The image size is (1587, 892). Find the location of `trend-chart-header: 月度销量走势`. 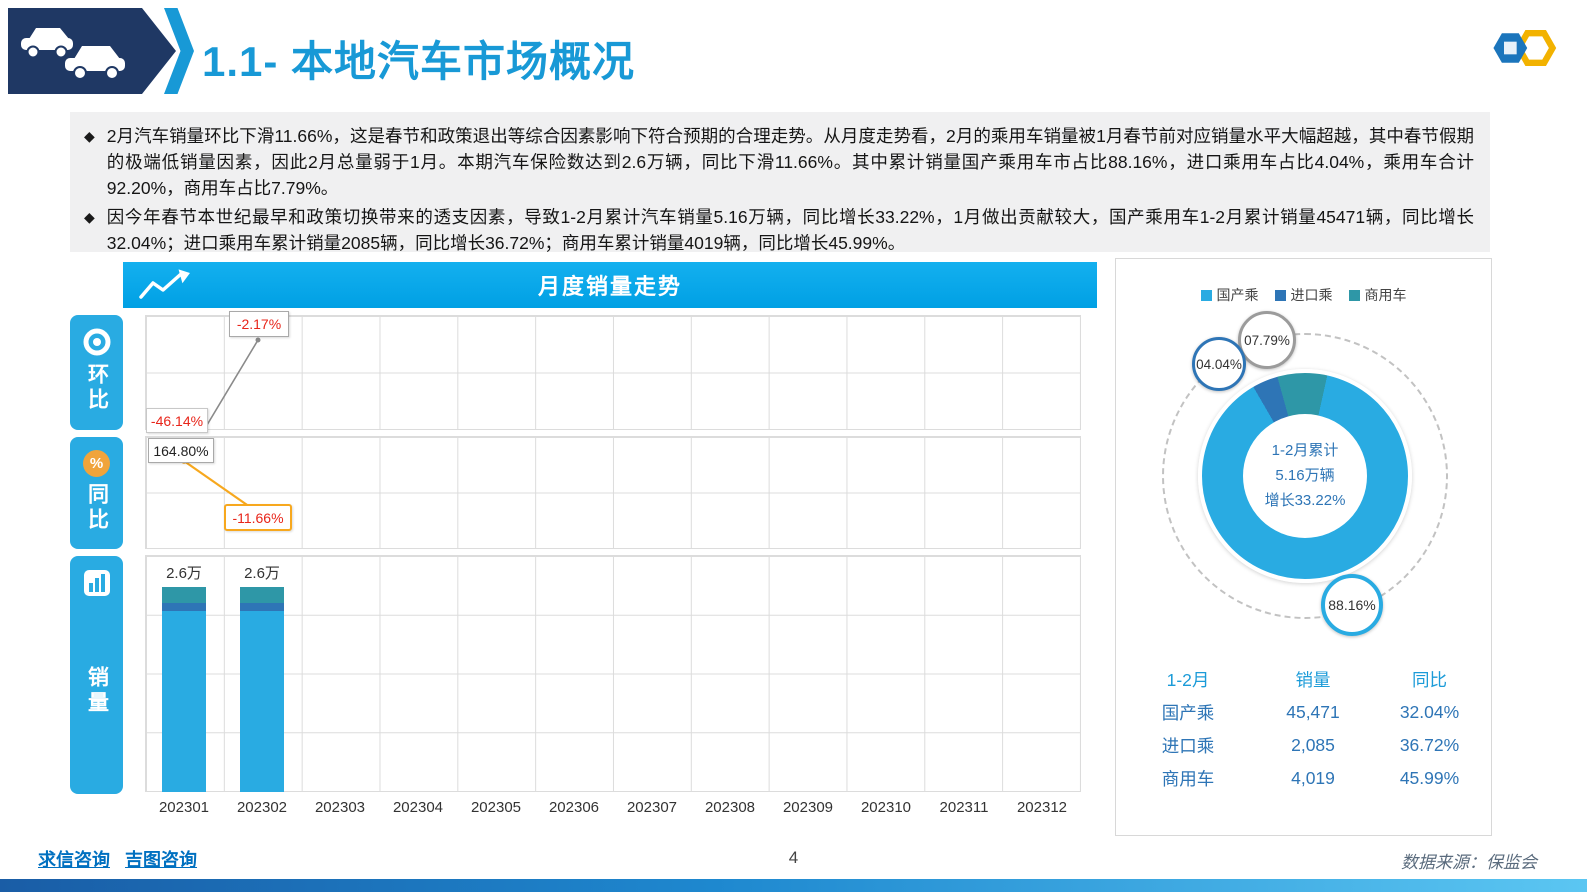

trend-chart-header: 月度销量走势 is located at coordinates (610, 285).